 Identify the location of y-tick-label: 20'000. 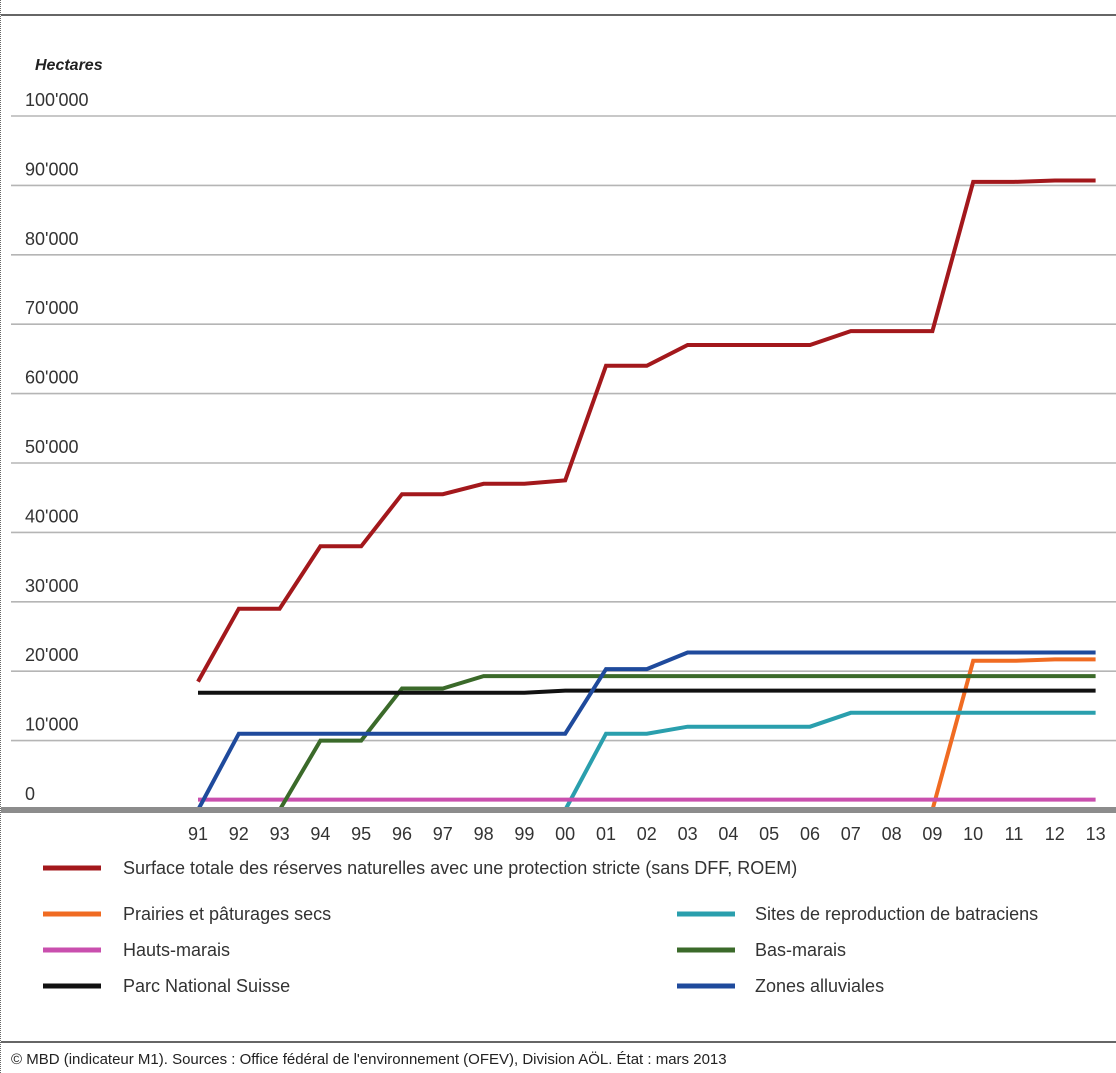
(52, 655).